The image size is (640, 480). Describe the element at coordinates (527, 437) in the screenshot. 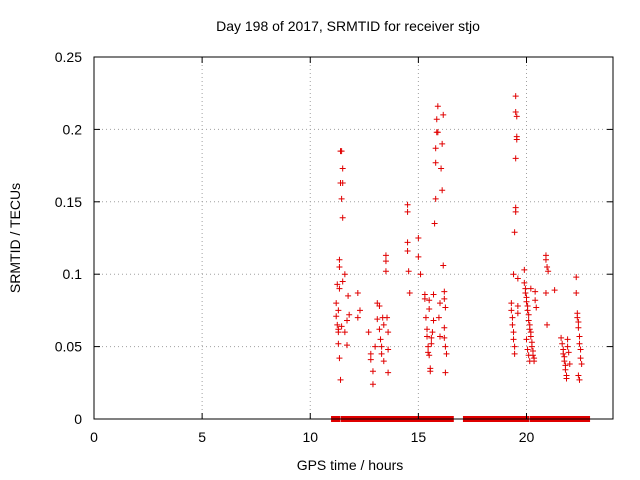

I see `x-tick-label: 20` at that location.